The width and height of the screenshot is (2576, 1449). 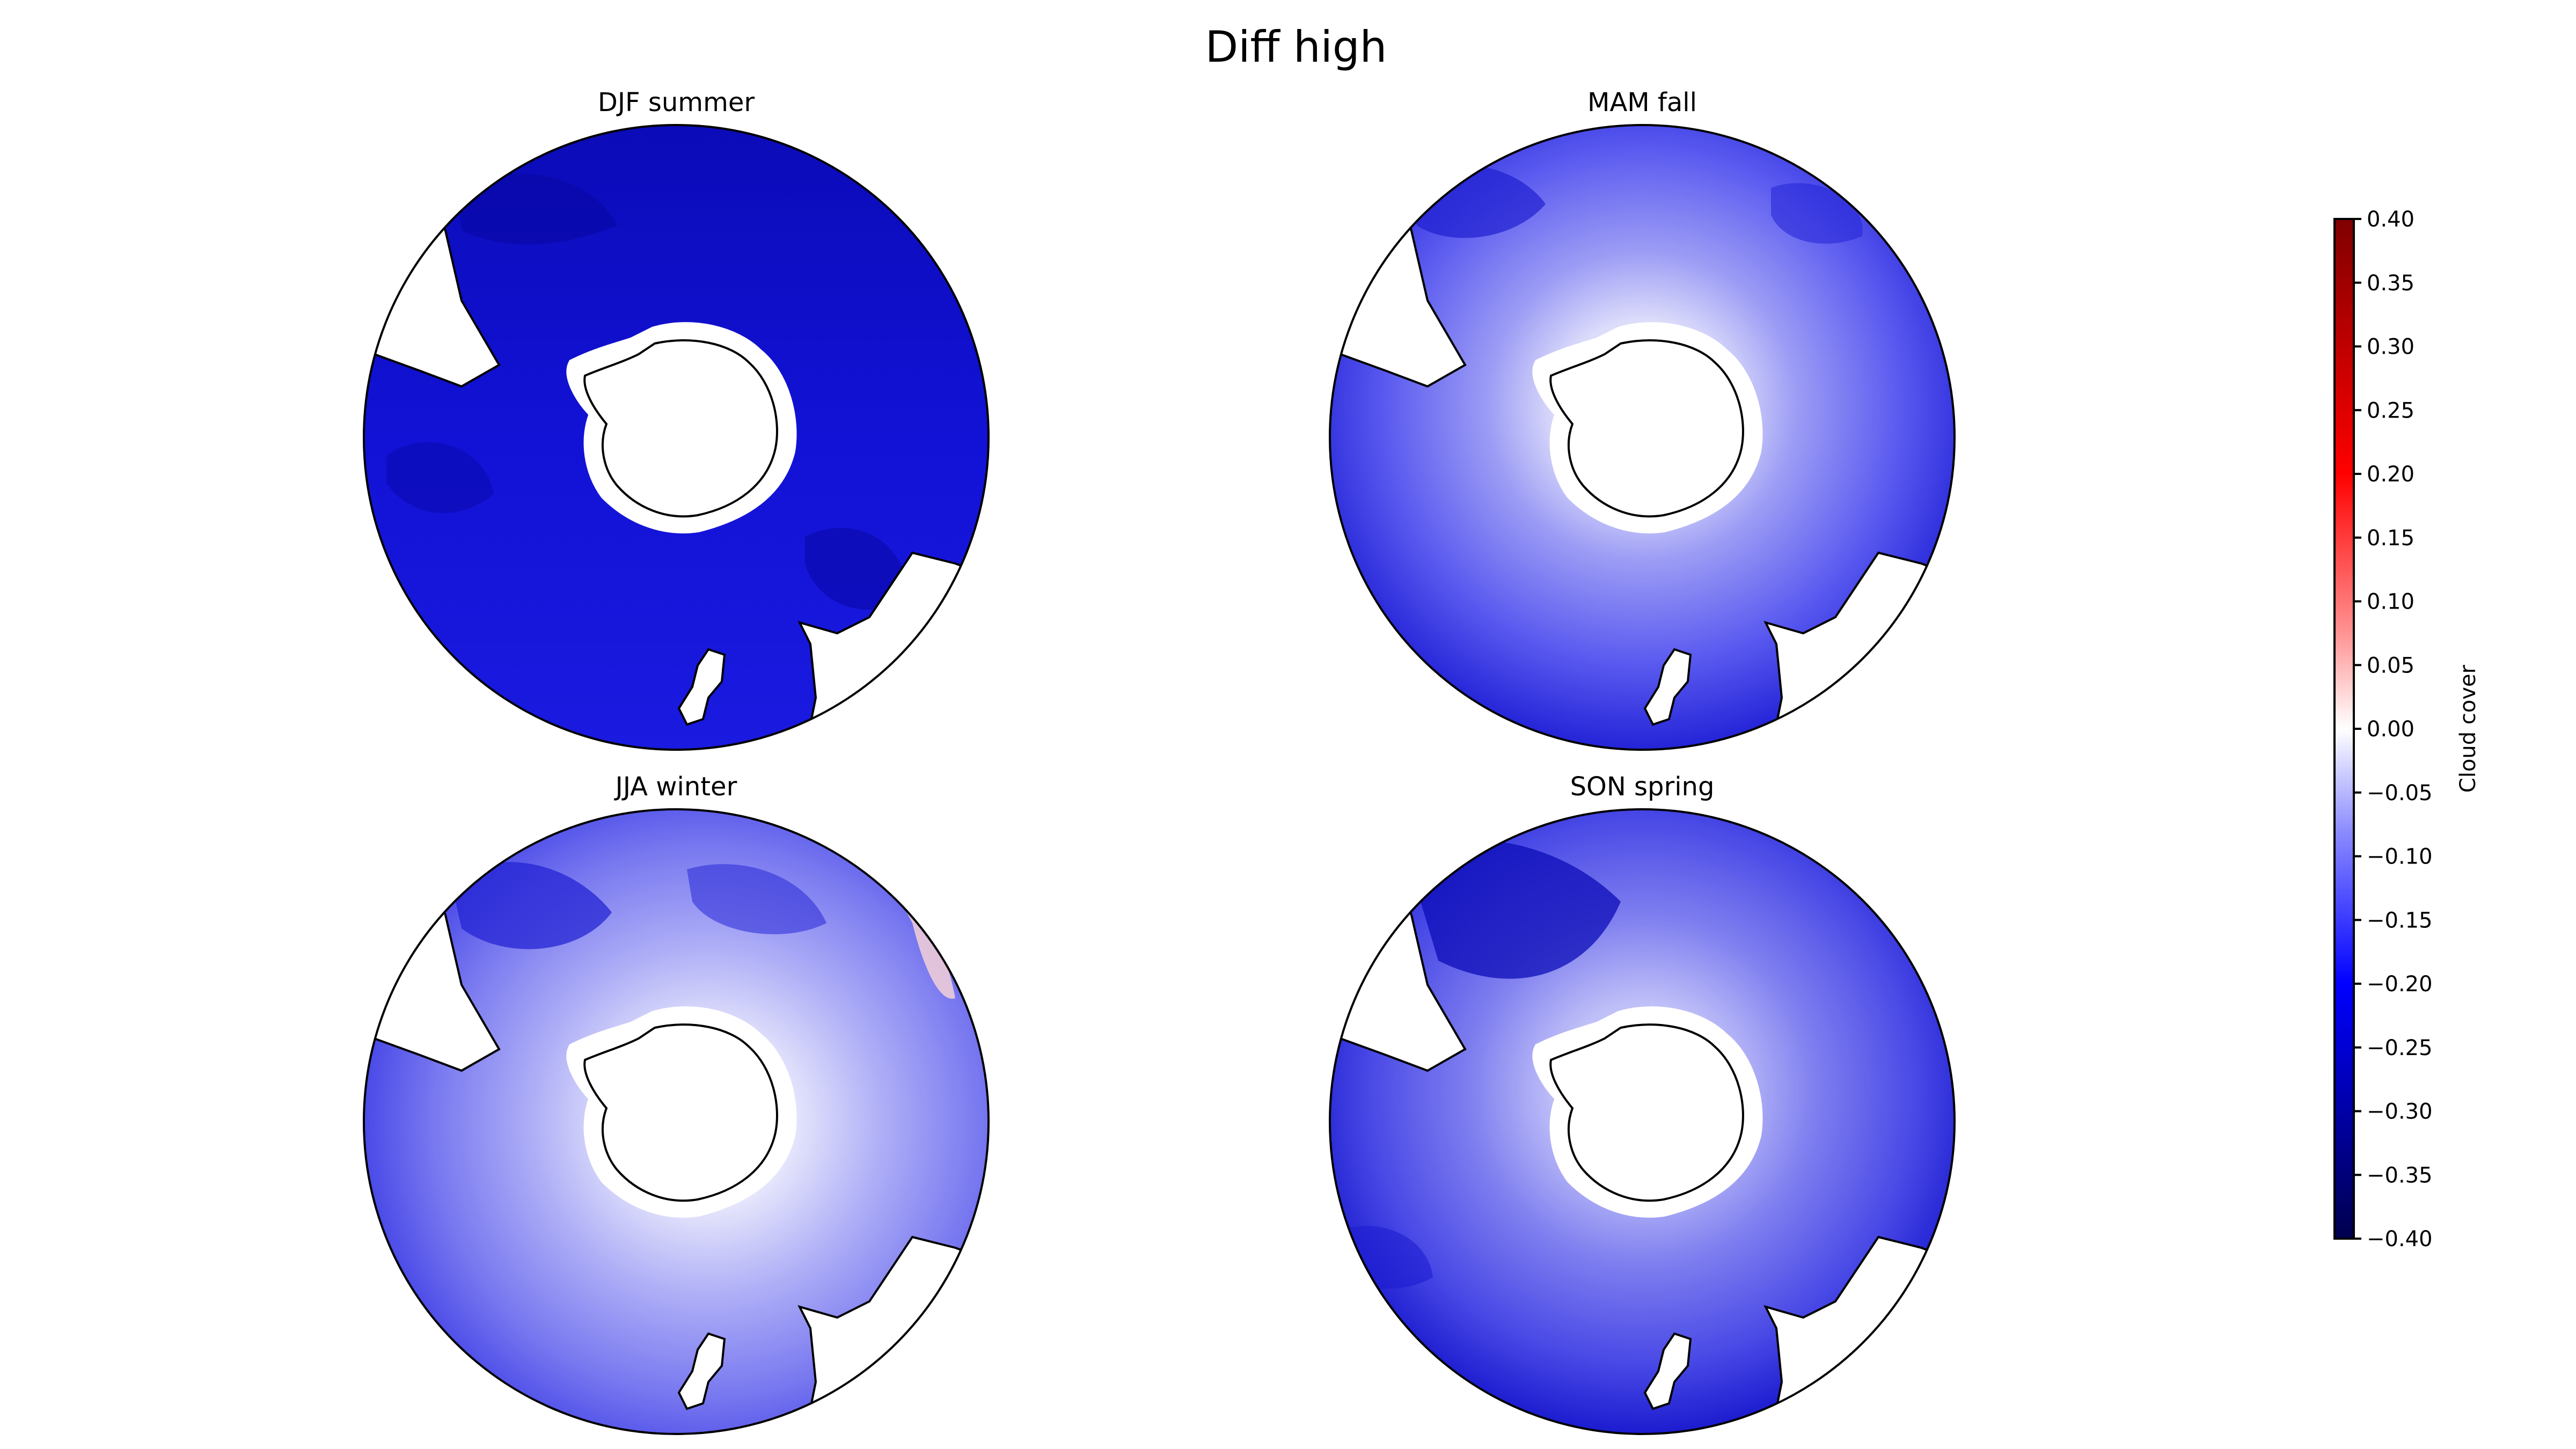 I want to click on antarctica-coastline-djf, so click(x=680, y=428).